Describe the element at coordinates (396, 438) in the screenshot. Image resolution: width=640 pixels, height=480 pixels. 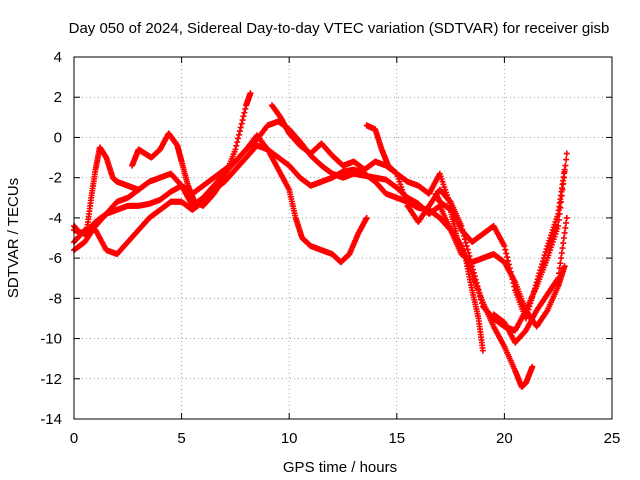
I see `x-tick-label: 15` at that location.